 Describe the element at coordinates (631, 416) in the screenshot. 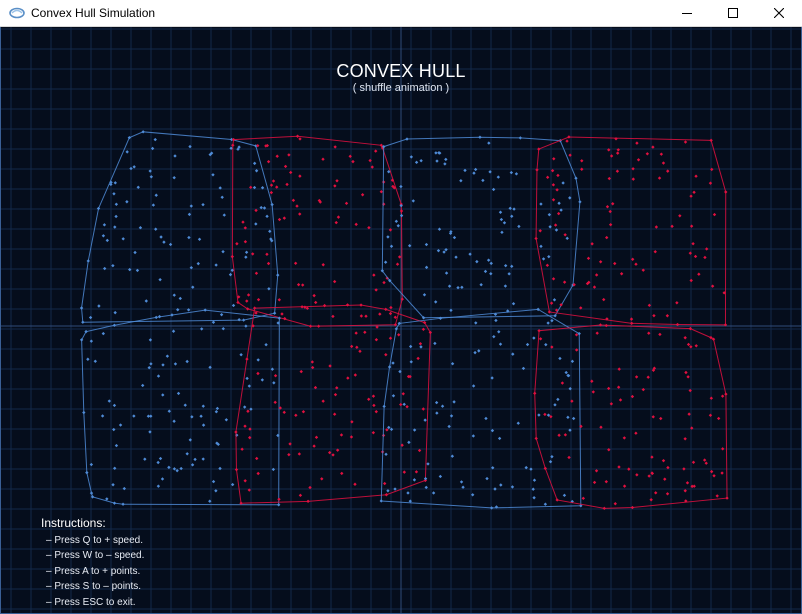

I see `hull-outline` at that location.